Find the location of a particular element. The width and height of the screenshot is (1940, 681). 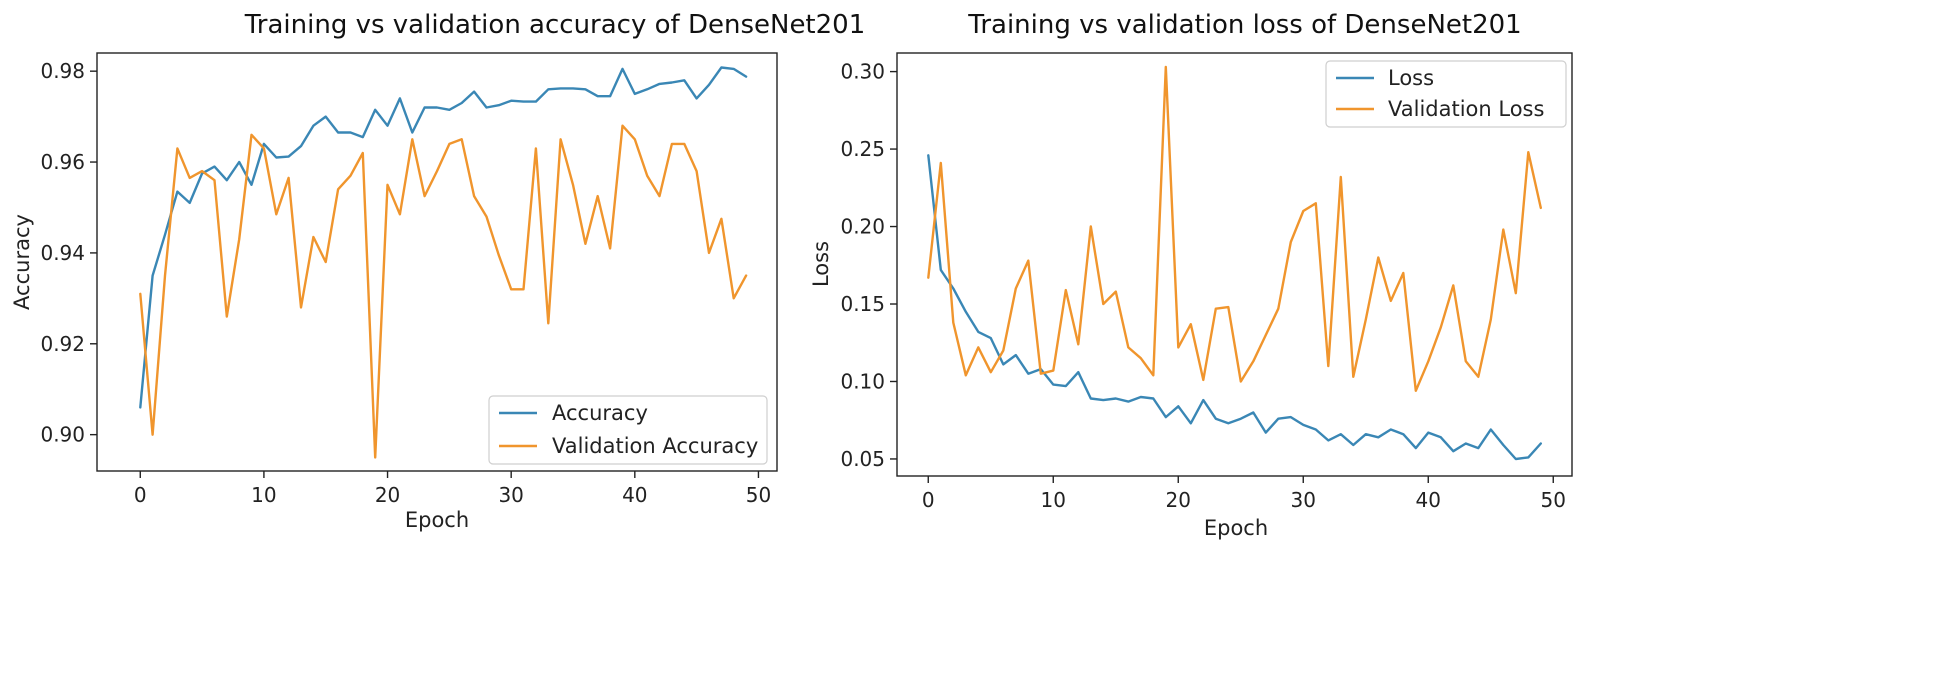

loss-legend-label-loss: Loss is located at coordinates (1411, 78).